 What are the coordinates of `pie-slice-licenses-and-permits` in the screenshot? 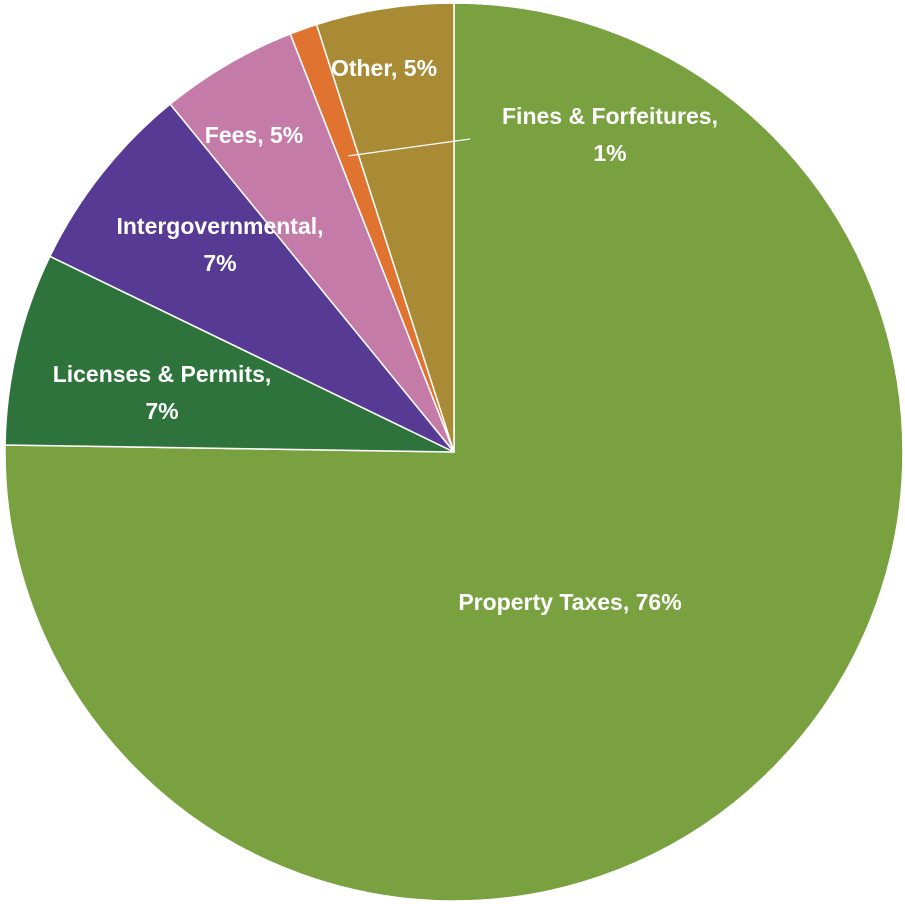 It's located at (229, 354).